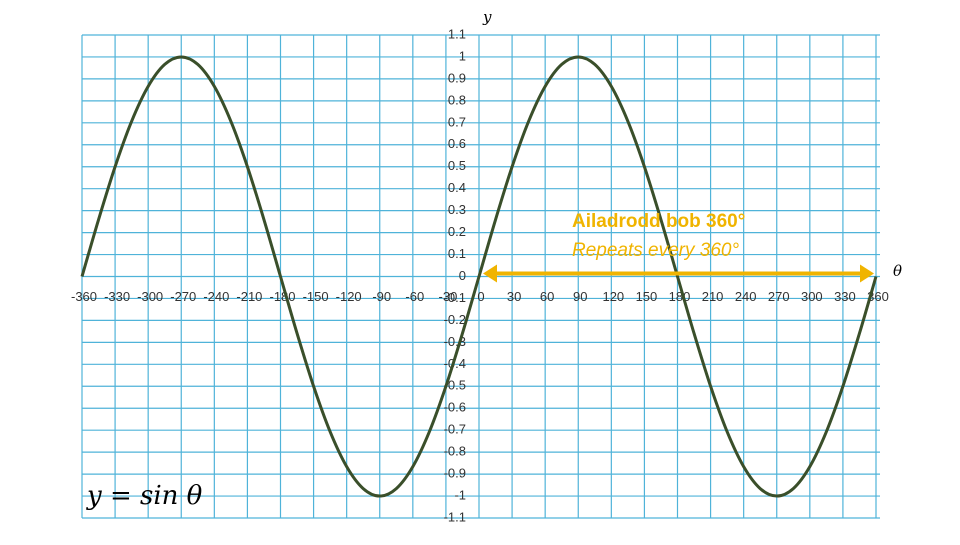 Image resolution: width=960 pixels, height=545 pixels. Describe the element at coordinates (144, 496) in the screenshot. I see `formula: y = sin θ` at that location.